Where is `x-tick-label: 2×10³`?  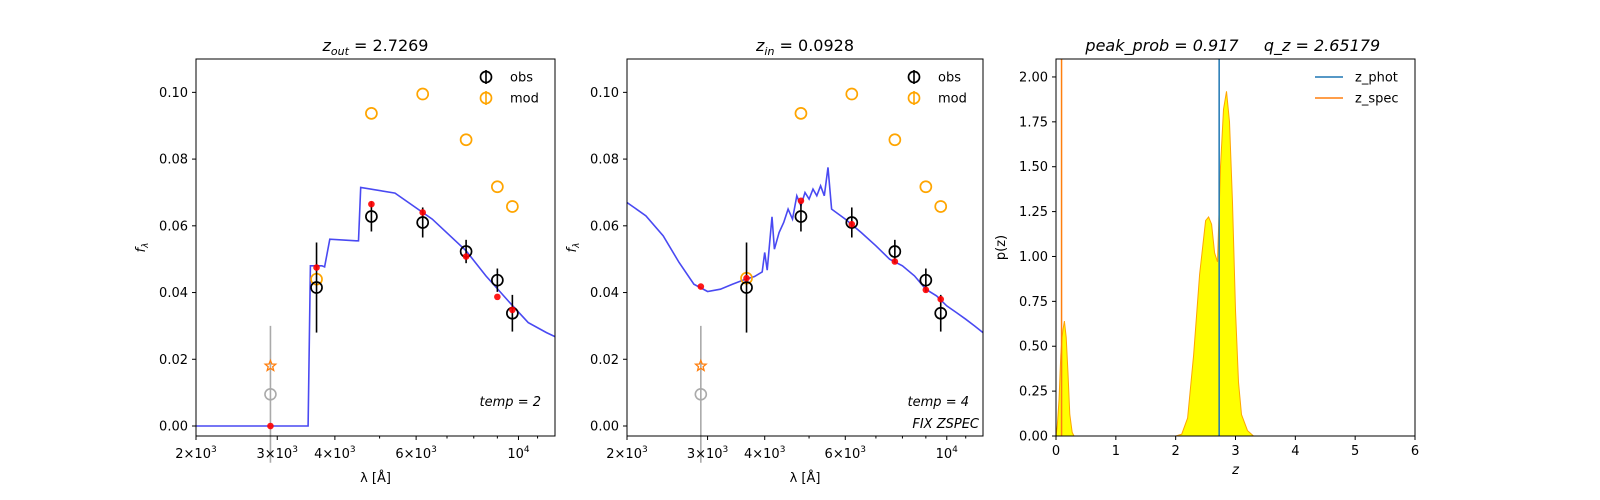 x-tick-label: 2×10³ is located at coordinates (195, 453).